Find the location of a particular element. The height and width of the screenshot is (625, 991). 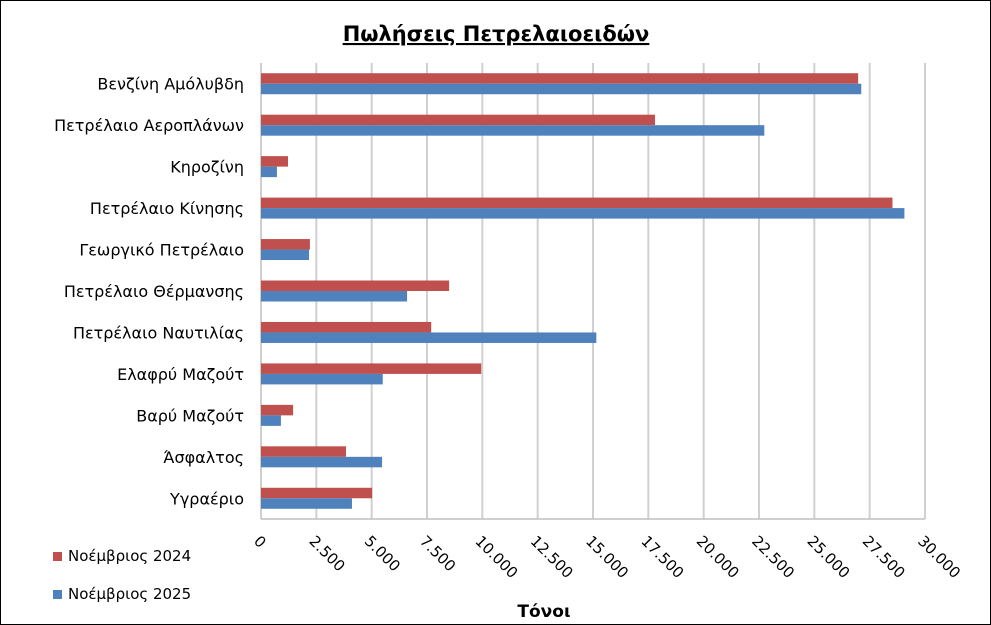

y-category-label: Υγραέριο is located at coordinates (206, 498).